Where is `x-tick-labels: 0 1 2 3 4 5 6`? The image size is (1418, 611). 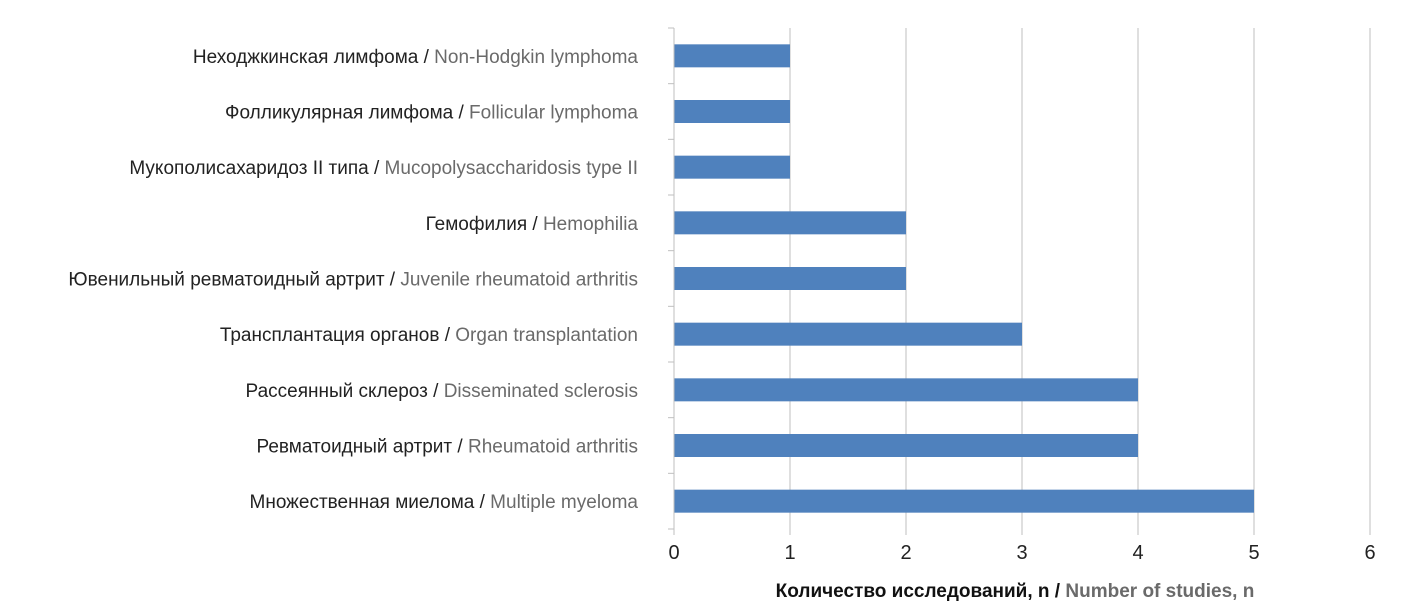 x-tick-labels: 0 1 2 3 4 5 6 is located at coordinates (1021, 553).